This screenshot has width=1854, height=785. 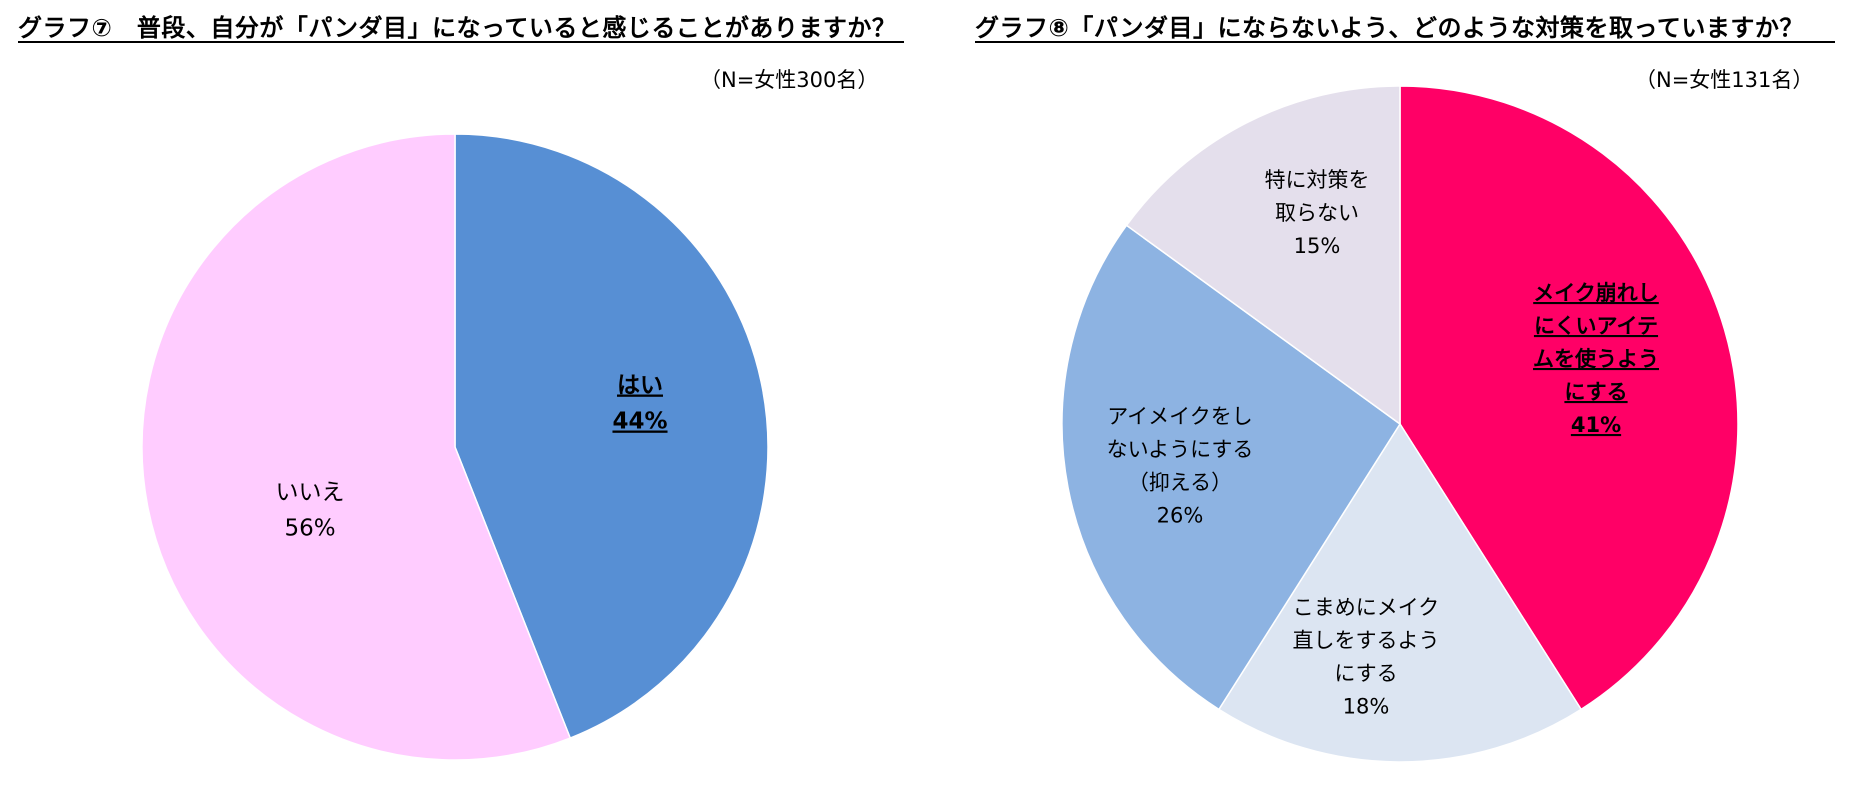 What do you see at coordinates (1366, 707) in the screenshot?
I see `slice-percent-label: 18%` at bounding box center [1366, 707].